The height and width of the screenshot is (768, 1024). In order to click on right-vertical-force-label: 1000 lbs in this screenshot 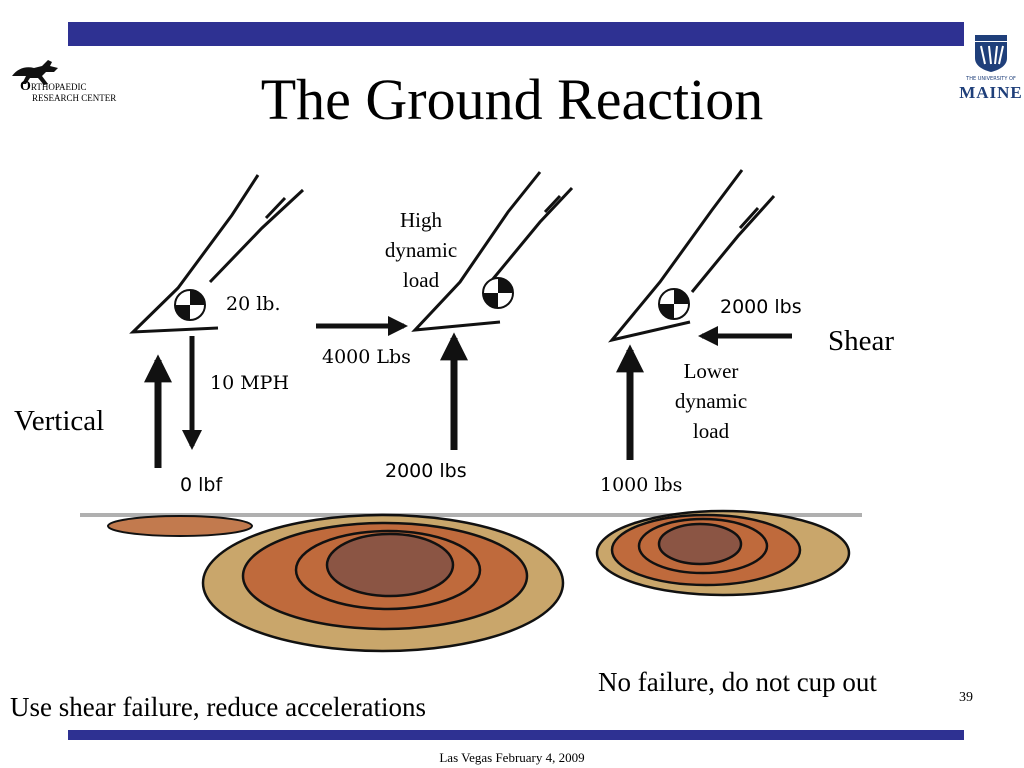, I will do `click(641, 485)`.